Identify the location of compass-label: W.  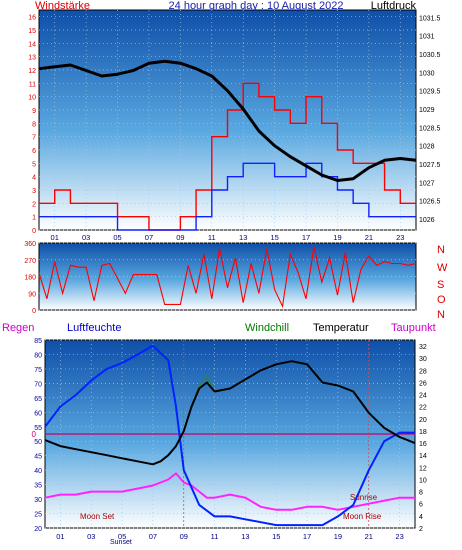
(442, 268).